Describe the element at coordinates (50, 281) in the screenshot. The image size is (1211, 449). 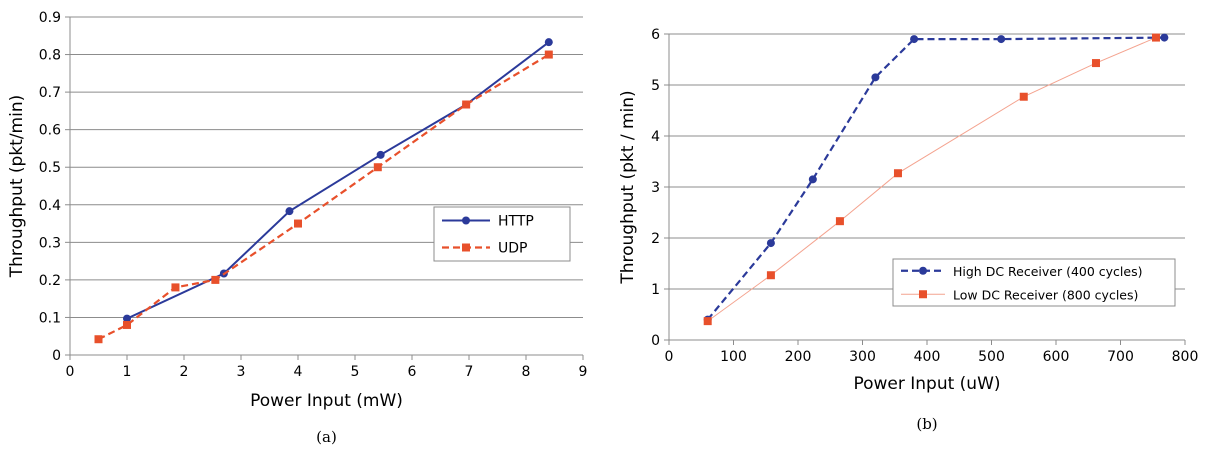
I see `y-tick-label: 0.2` at that location.